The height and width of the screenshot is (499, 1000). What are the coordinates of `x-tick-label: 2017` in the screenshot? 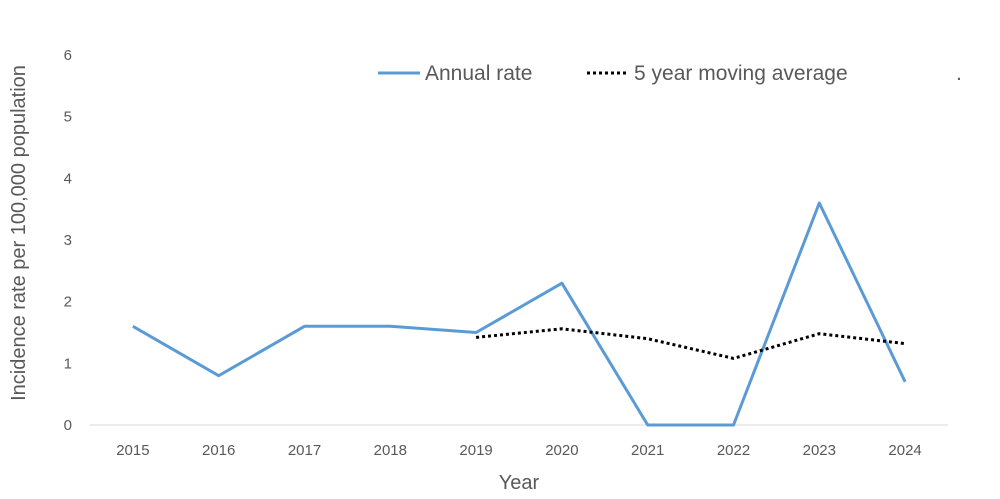 It's located at (304, 450).